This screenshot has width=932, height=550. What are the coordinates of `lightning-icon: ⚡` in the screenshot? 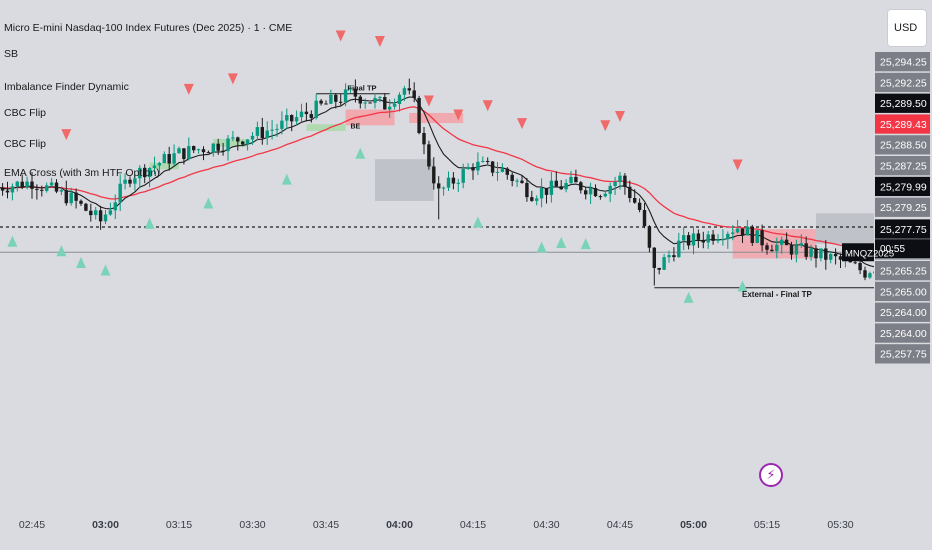 It's located at (771, 475).